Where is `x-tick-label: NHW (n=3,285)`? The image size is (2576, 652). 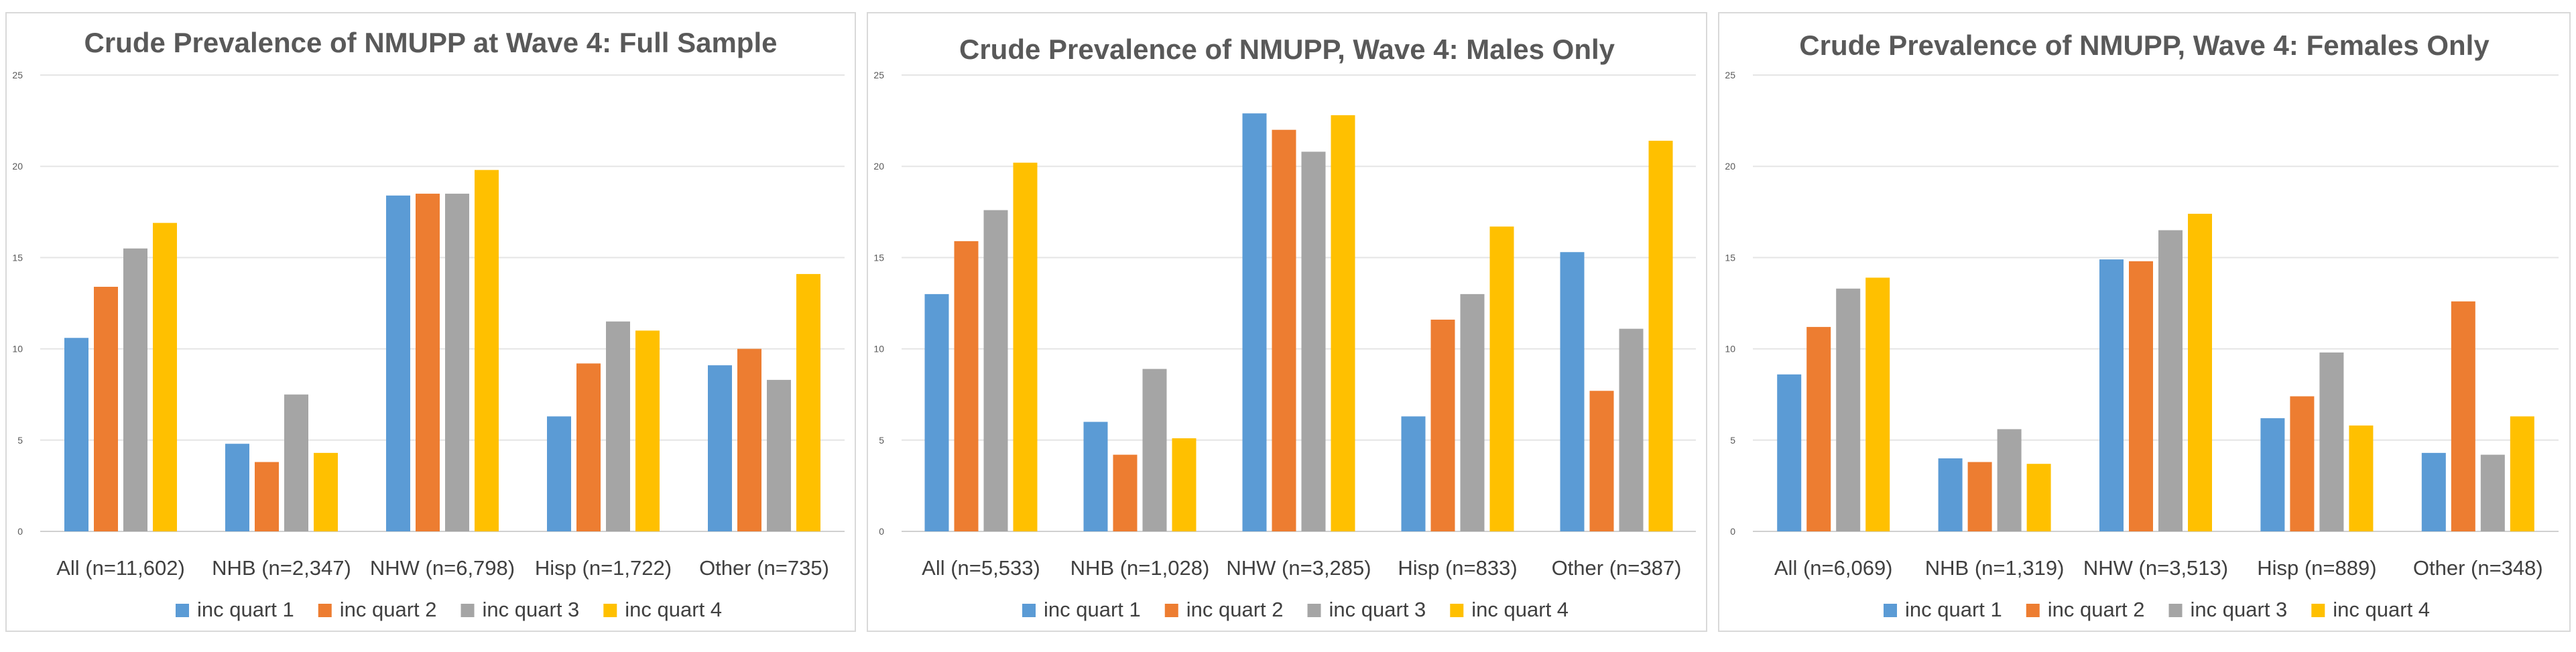
x-tick-label: NHW (n=3,285) is located at coordinates (1298, 568).